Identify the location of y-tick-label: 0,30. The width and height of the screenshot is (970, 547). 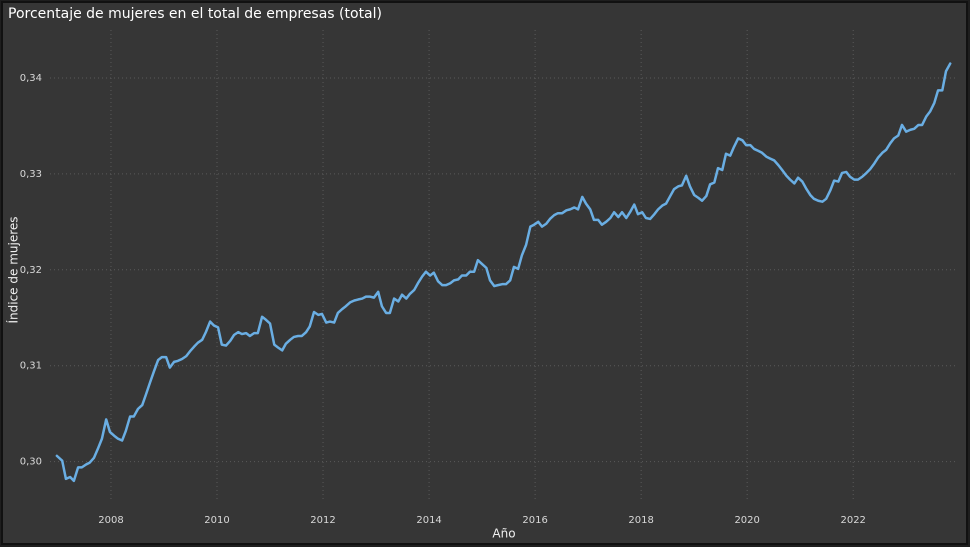
(31, 462).